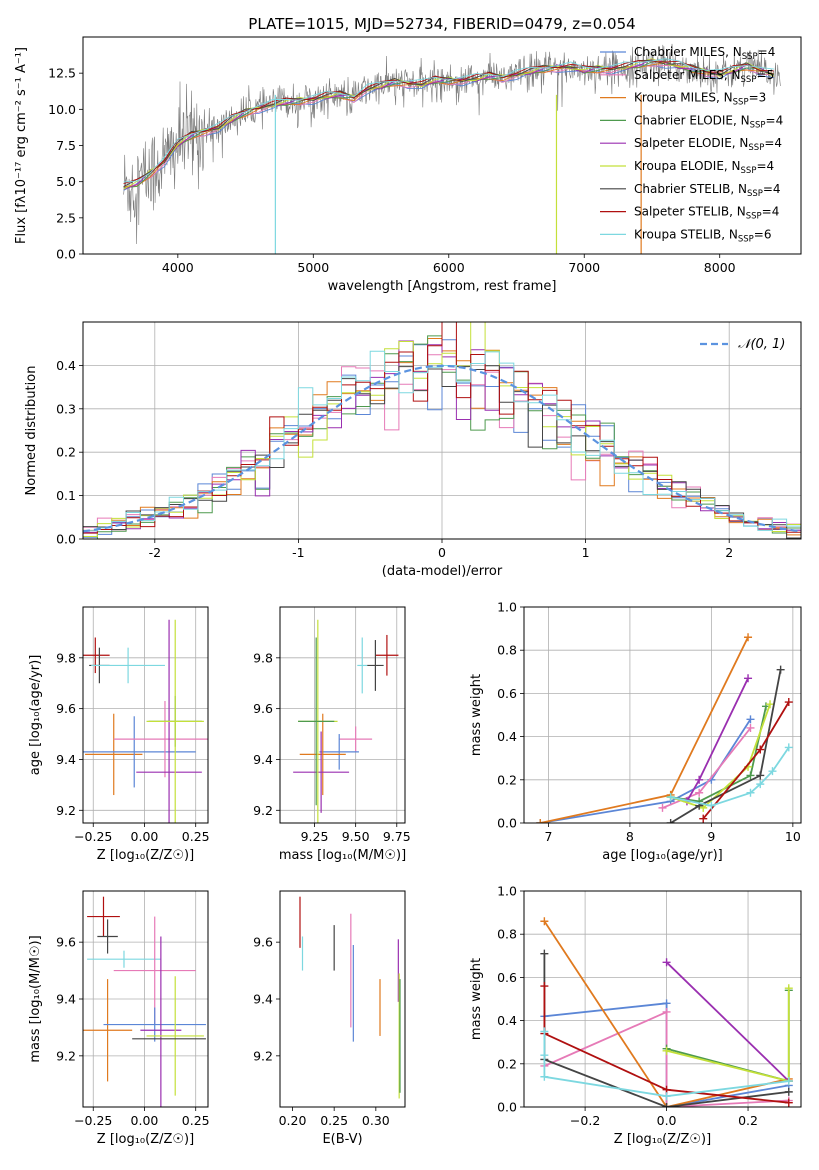  Describe the element at coordinates (687, 75) in the screenshot. I see `legend-label: Salpeter MILES, N` at that location.